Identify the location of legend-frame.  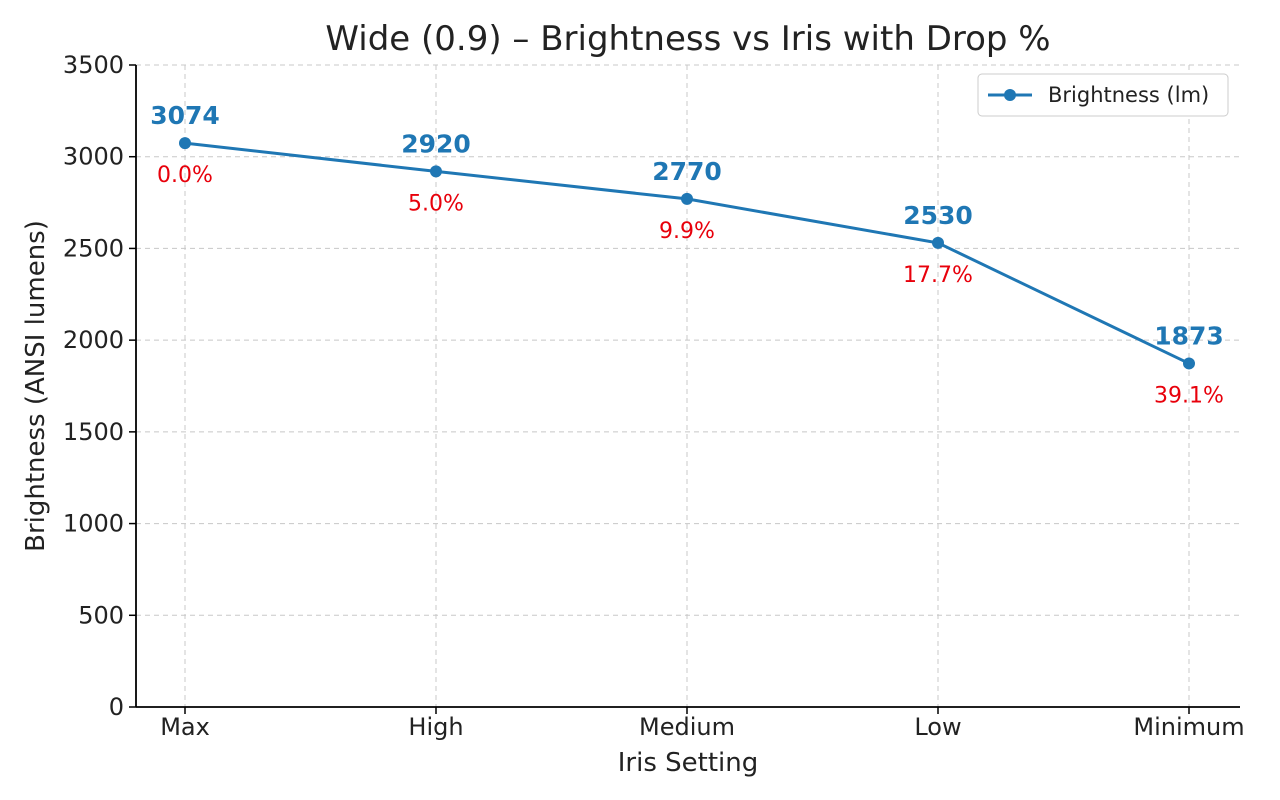
(1103, 95).